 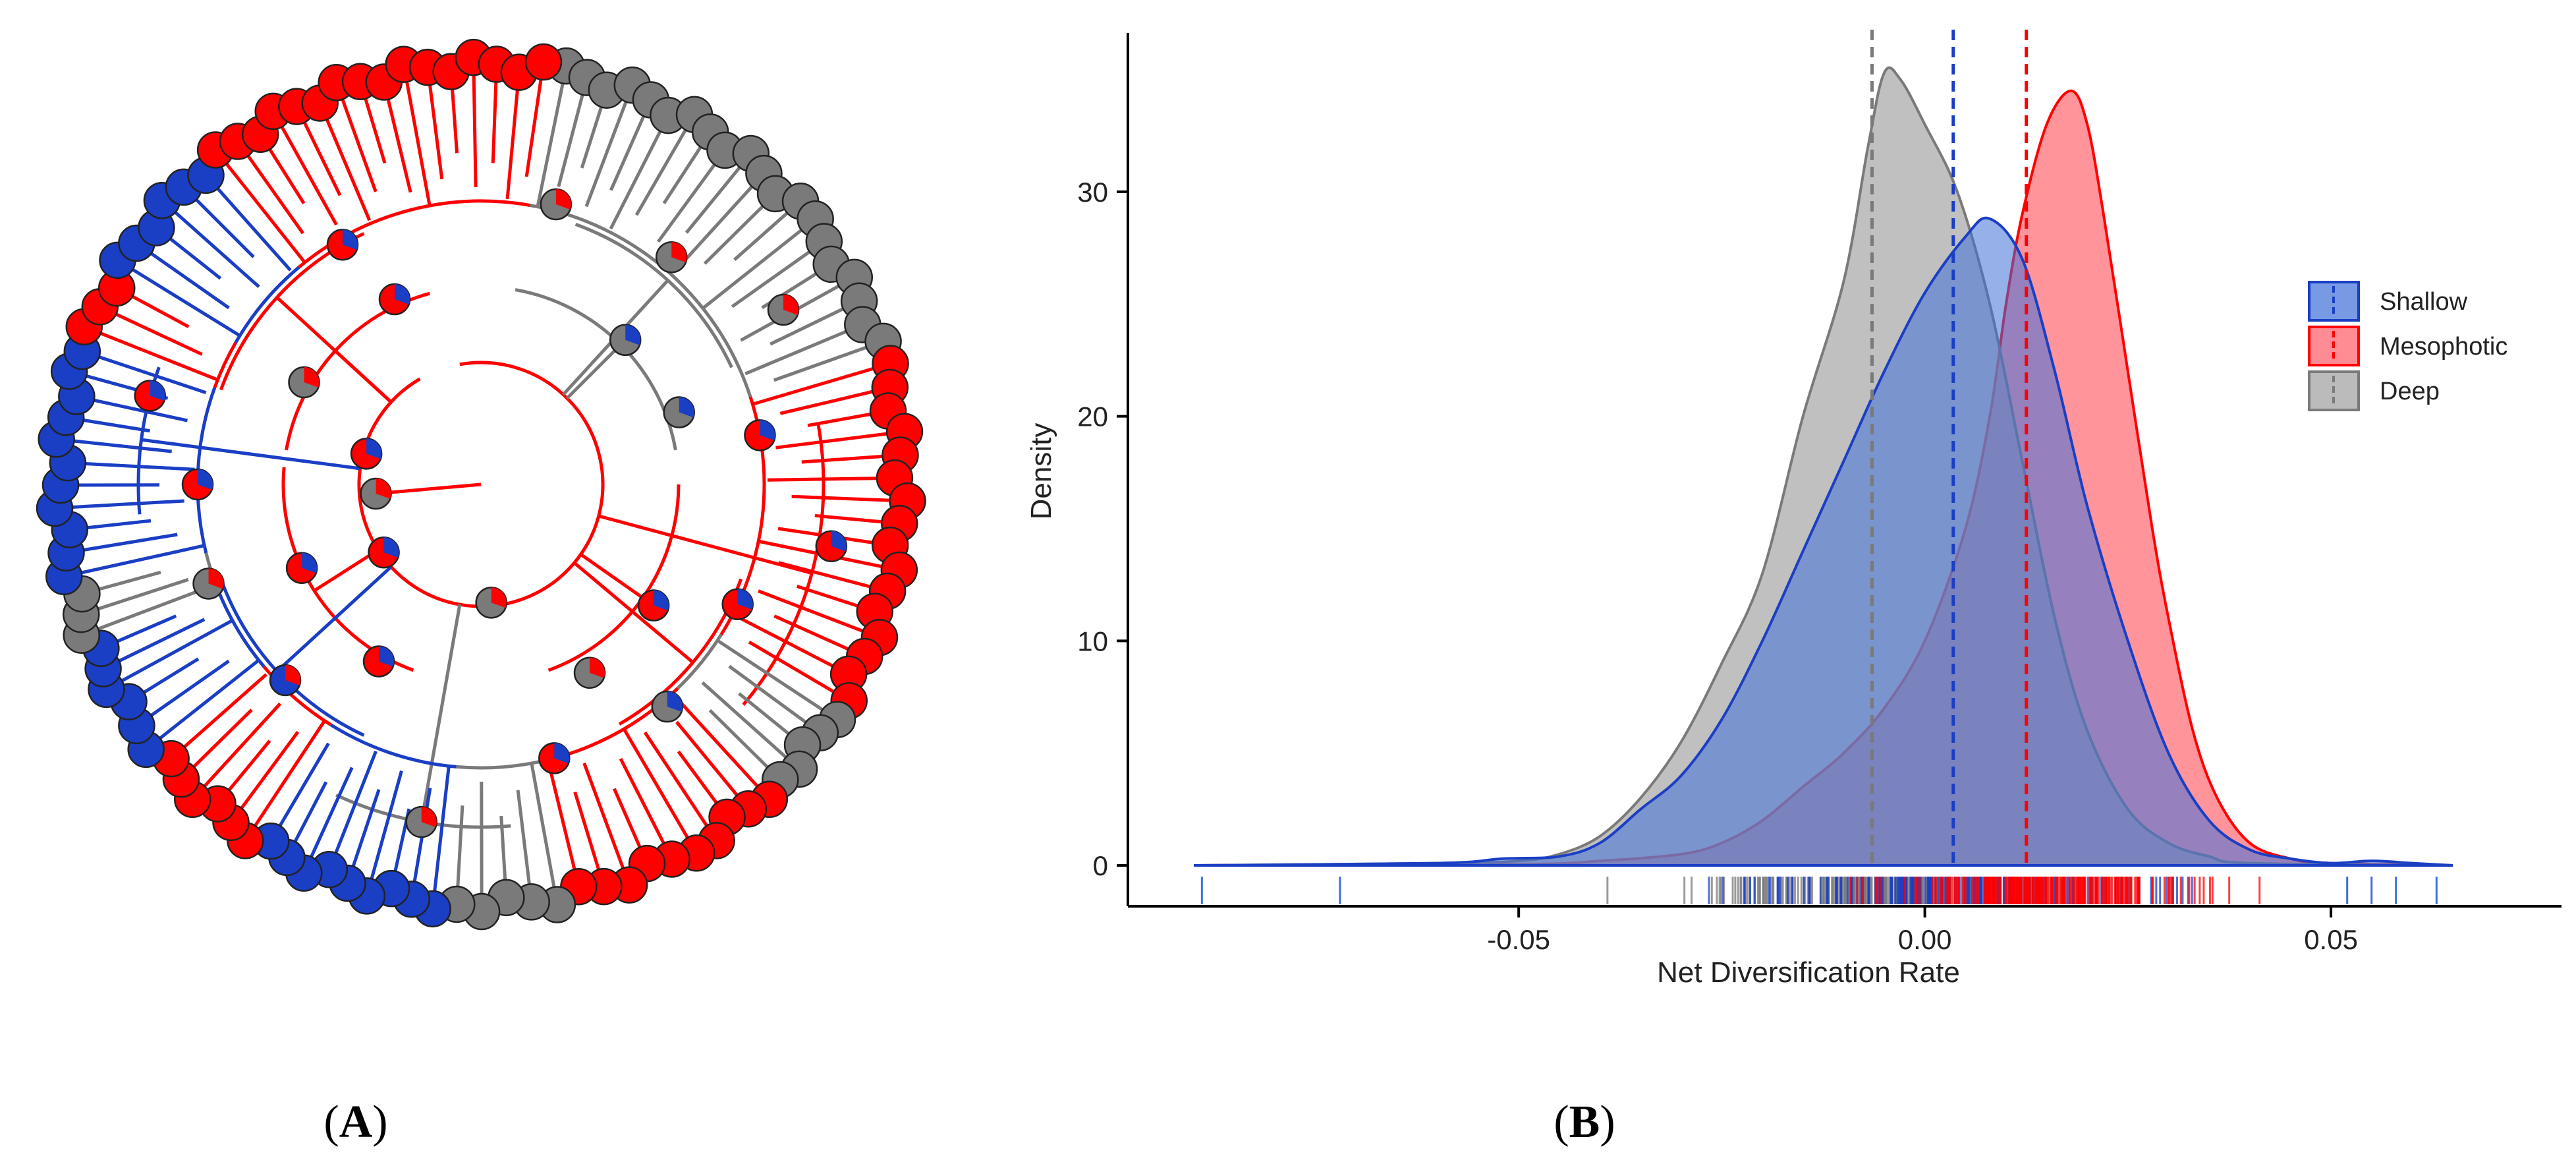 I want to click on y-tick-label: 30, so click(x=1092, y=192).